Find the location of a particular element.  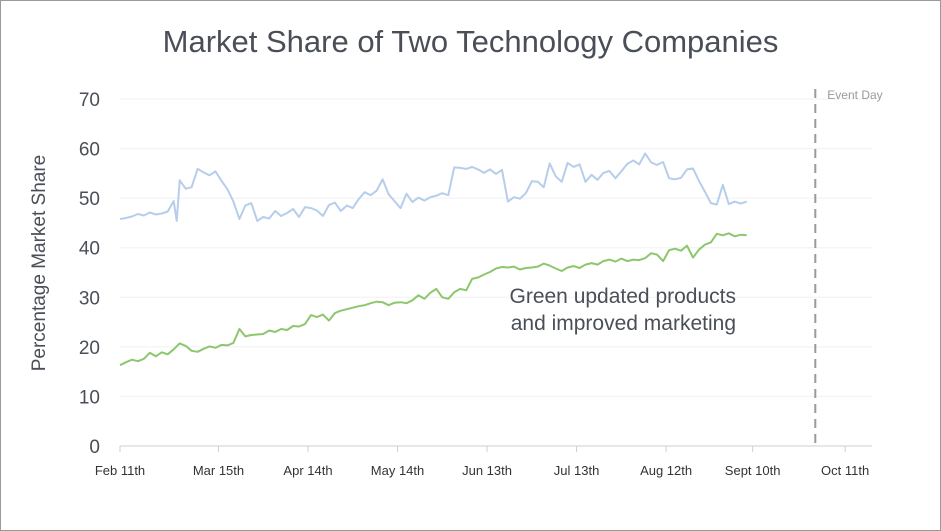

x-tick-label: Sept 10th is located at coordinates (753, 470).